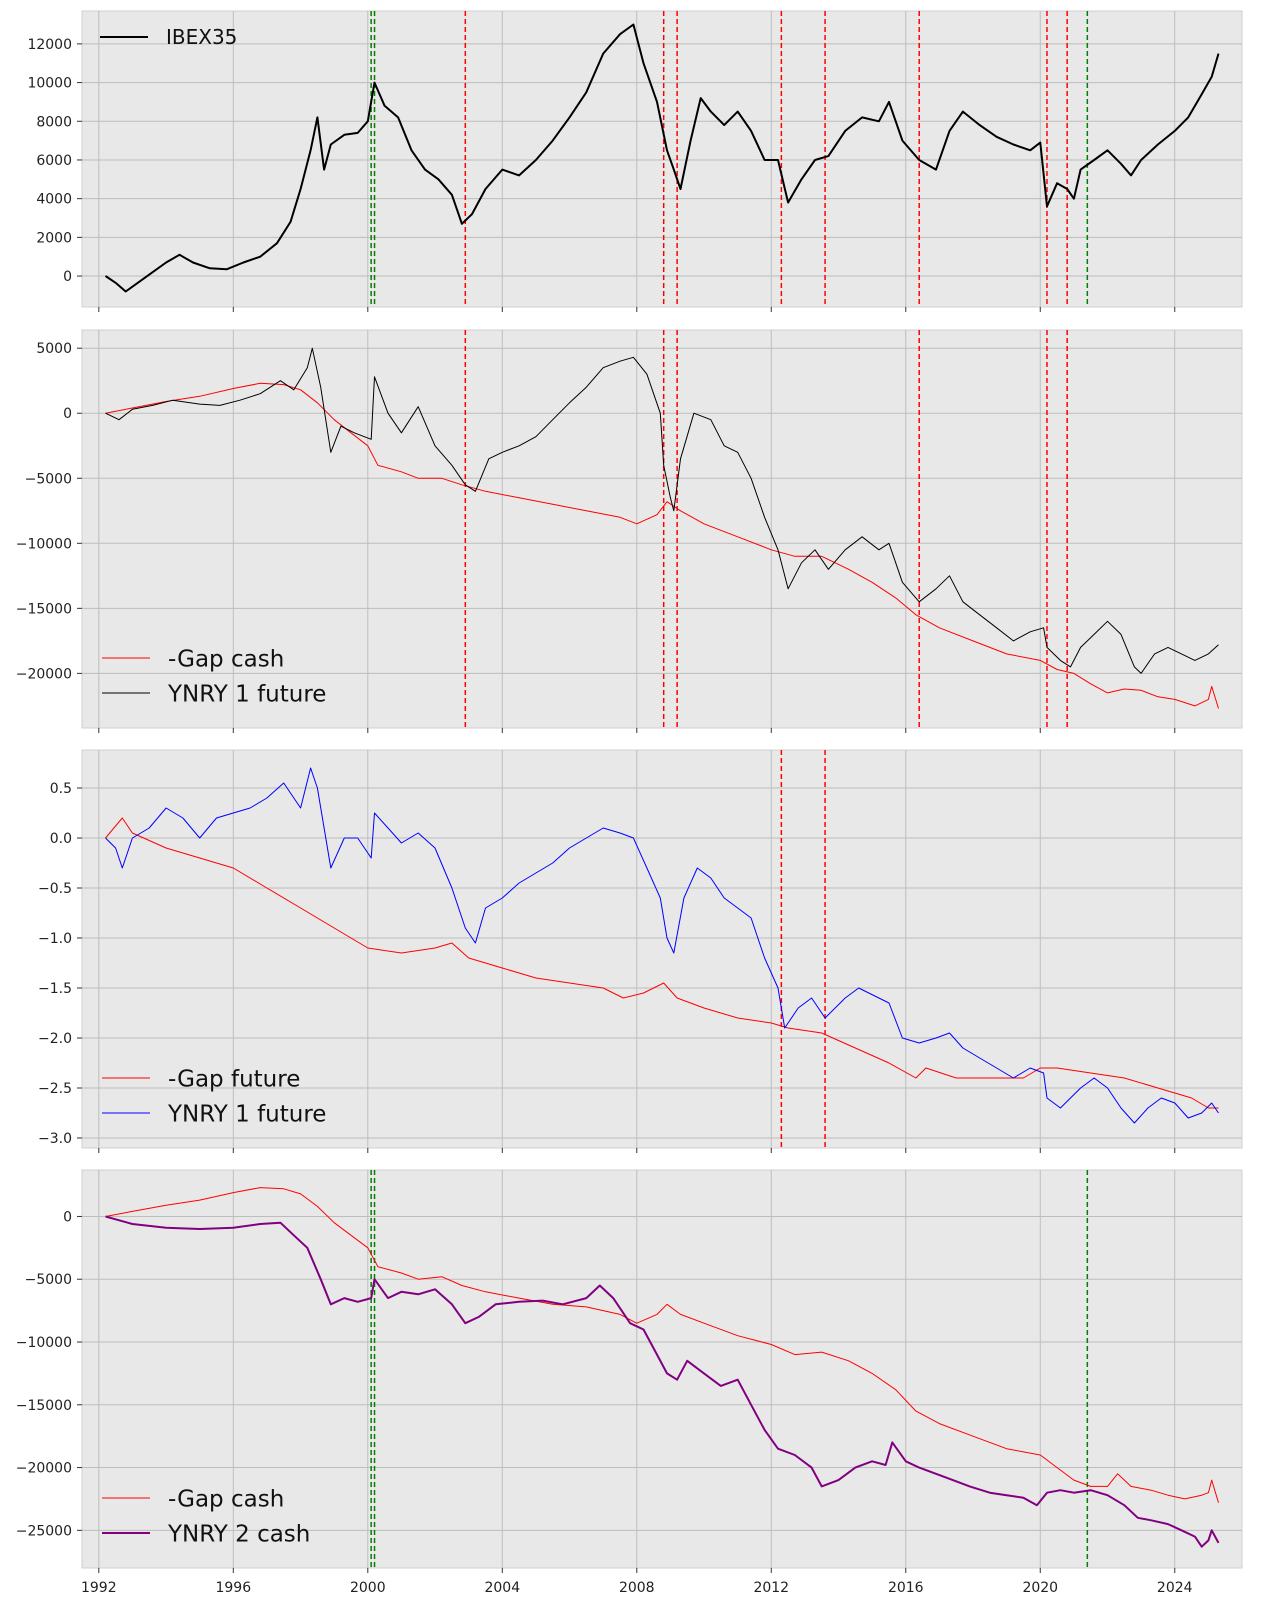 The height and width of the screenshot is (1603, 1280). What do you see at coordinates (1175, 1588) in the screenshot?
I see `x-tick-label: 2024` at bounding box center [1175, 1588].